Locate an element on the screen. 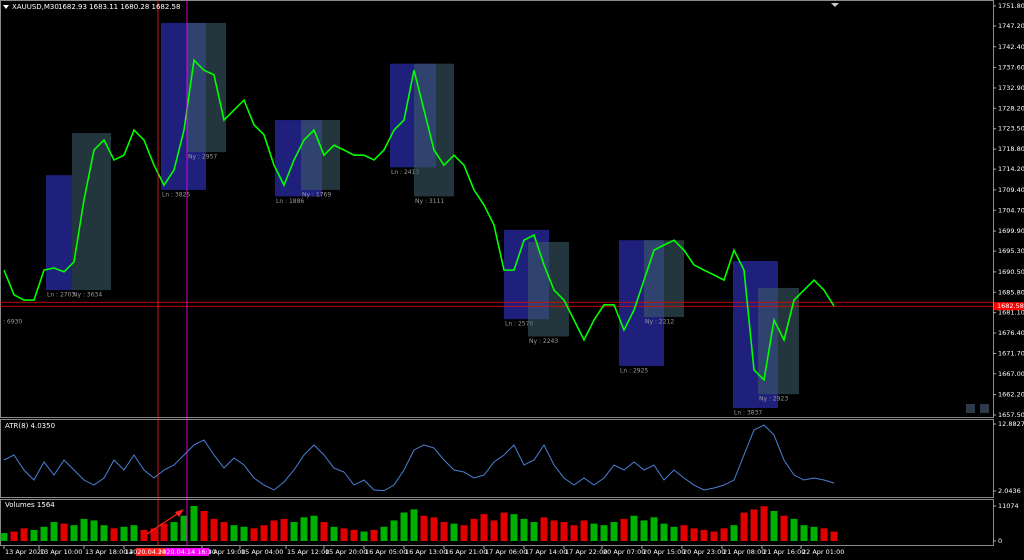 The width and height of the screenshot is (1024, 560). atr-frame is located at coordinates (497, 458).